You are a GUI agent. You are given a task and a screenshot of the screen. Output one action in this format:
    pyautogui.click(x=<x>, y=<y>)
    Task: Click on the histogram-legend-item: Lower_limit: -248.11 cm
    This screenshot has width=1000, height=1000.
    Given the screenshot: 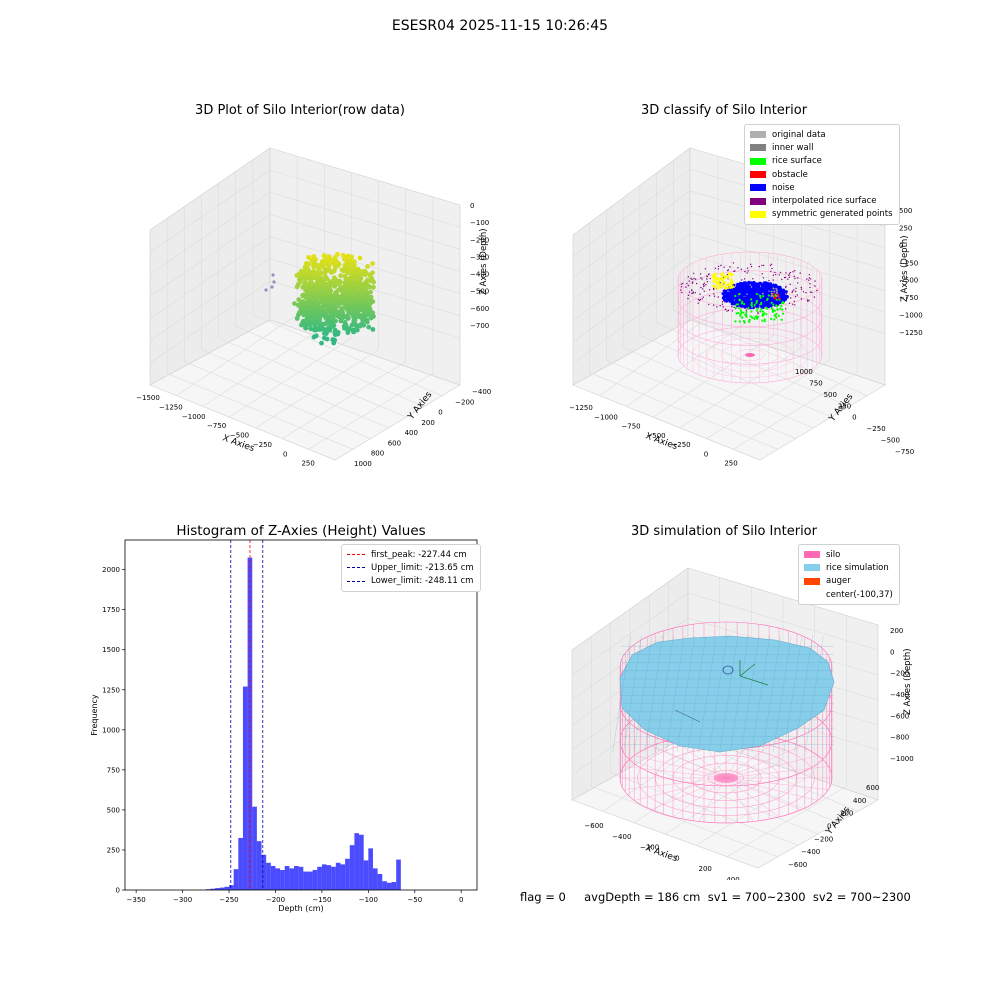 What is the action you would take?
    pyautogui.click(x=410, y=581)
    